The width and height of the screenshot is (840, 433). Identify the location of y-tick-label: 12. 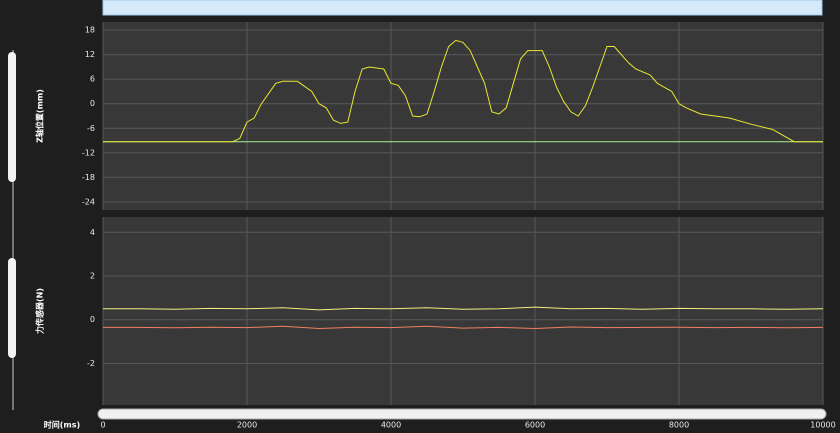
(90, 54).